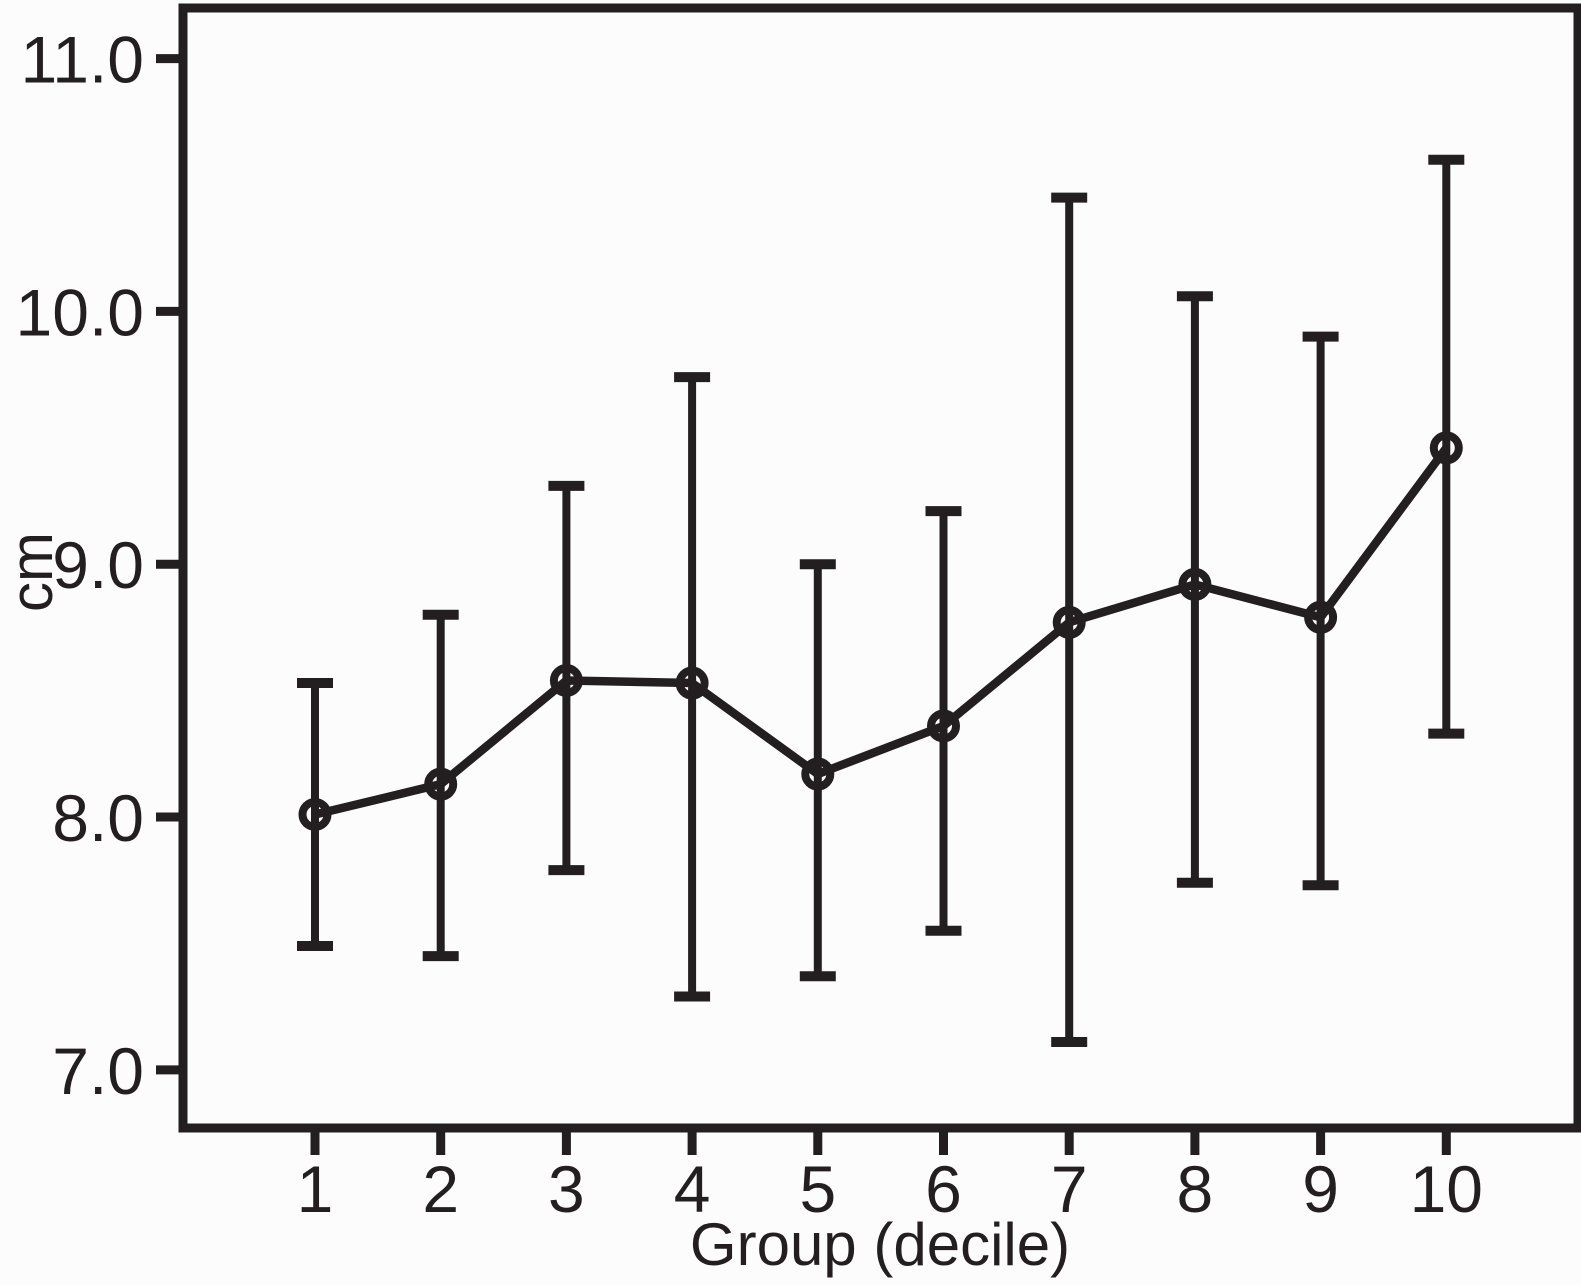  I want to click on x-axis-ticks: 1 2 3 4 5 6 7 8 9 10, so click(890, 1177).